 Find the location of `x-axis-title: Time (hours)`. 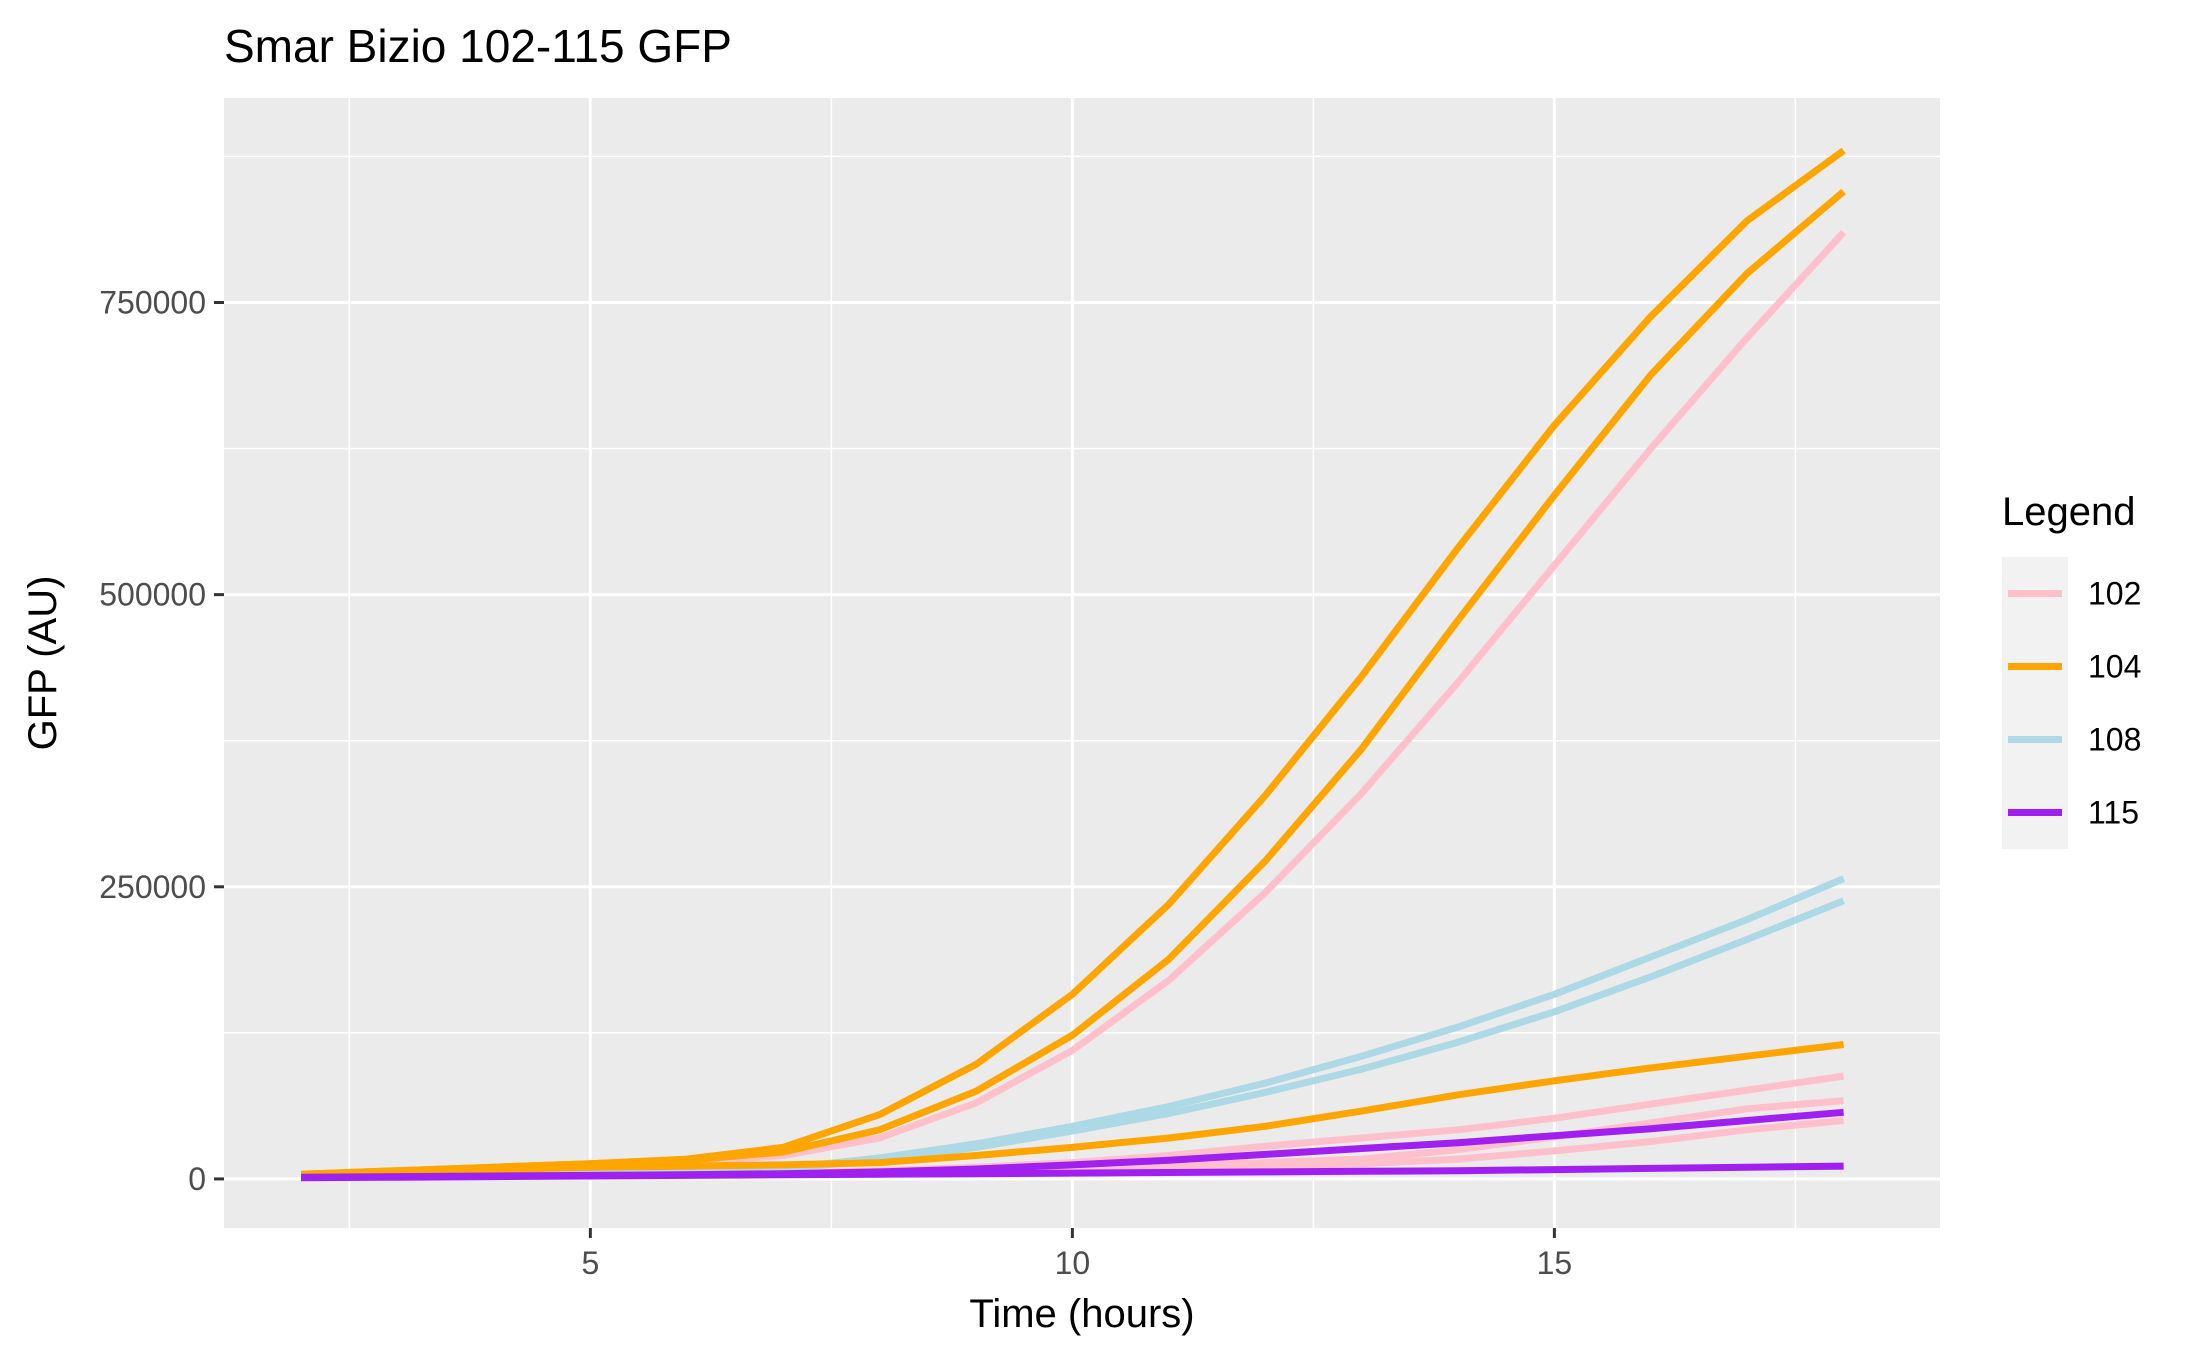

x-axis-title: Time (hours) is located at coordinates (1081, 1314).